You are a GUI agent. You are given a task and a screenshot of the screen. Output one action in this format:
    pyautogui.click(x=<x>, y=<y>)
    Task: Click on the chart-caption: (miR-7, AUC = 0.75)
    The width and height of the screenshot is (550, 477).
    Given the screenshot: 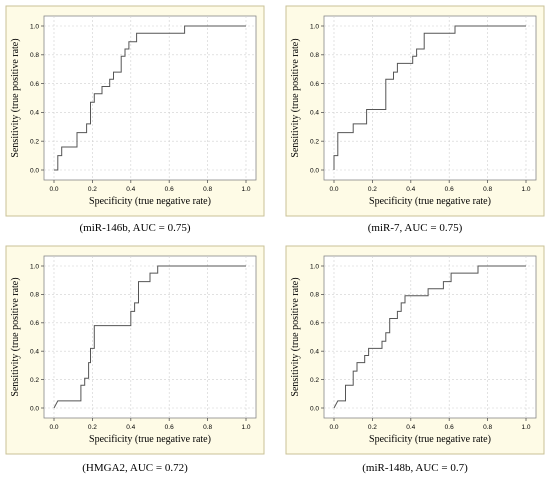 What is the action you would take?
    pyautogui.click(x=415, y=228)
    